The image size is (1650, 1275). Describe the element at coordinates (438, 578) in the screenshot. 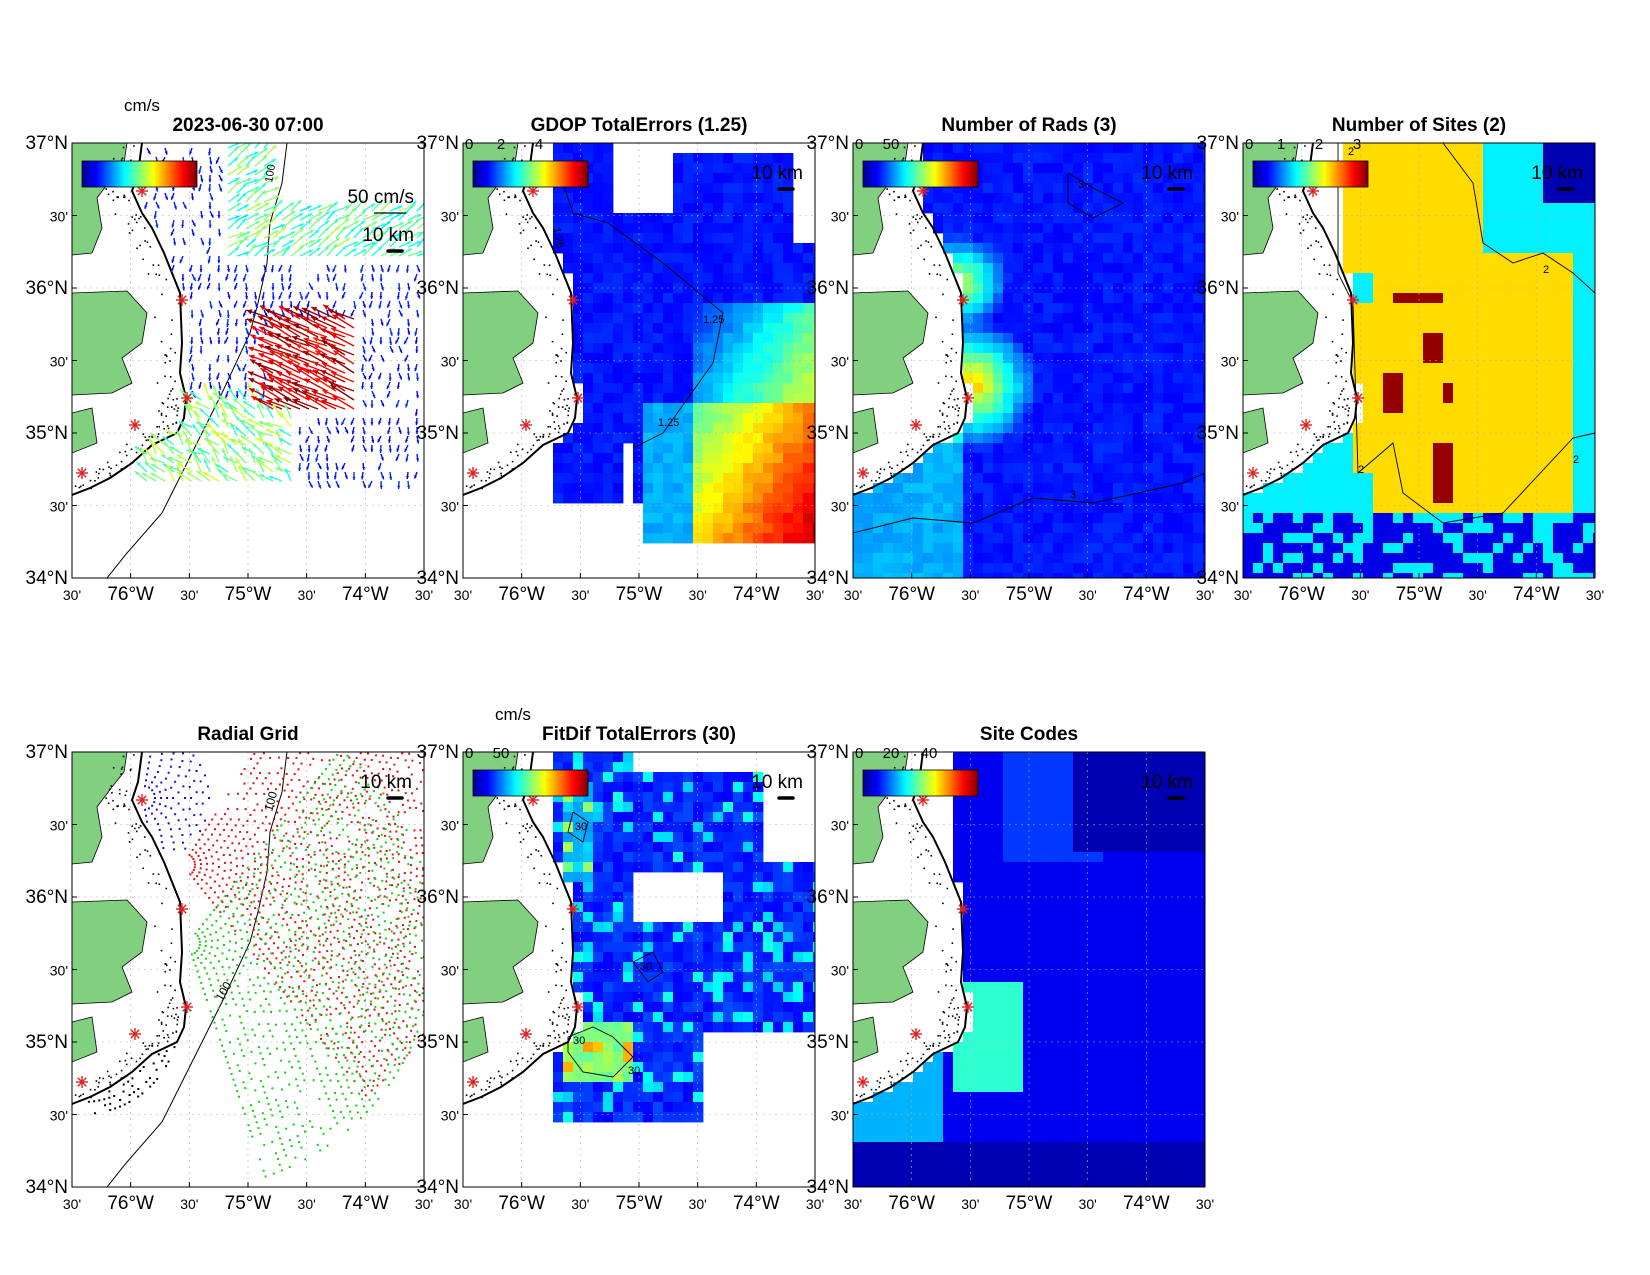

I see `y-tick-label: 34°N` at that location.